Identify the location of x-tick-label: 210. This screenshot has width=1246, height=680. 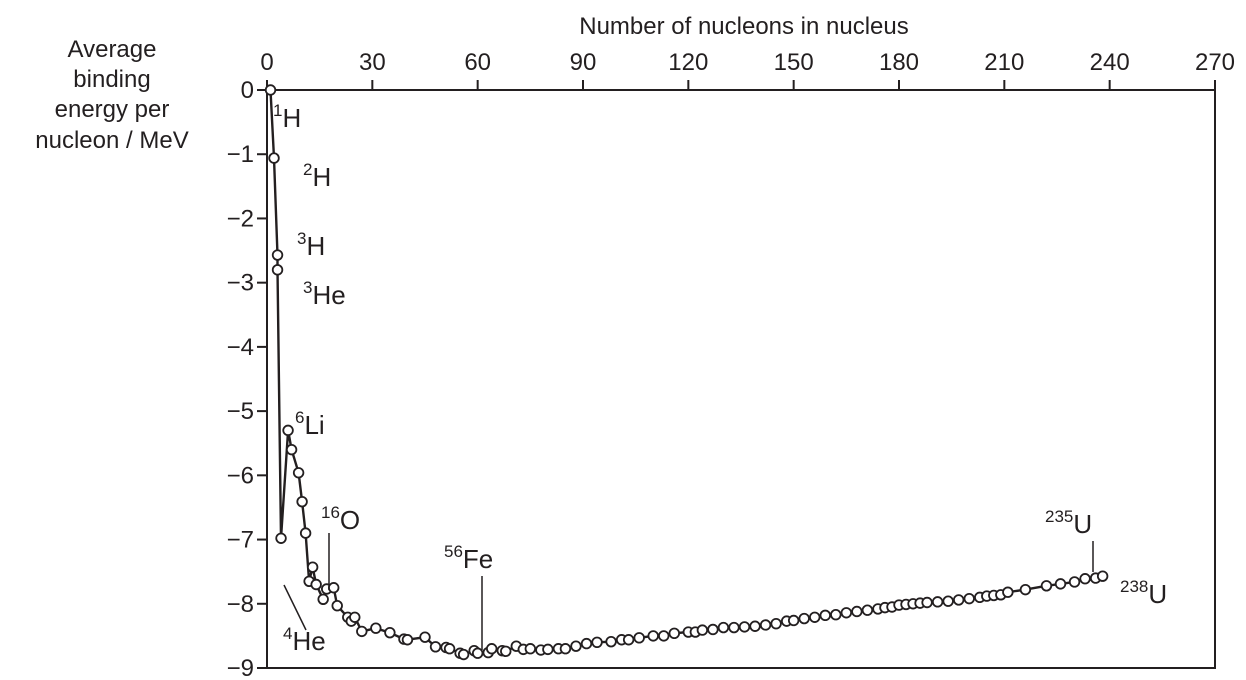
(1004, 62).